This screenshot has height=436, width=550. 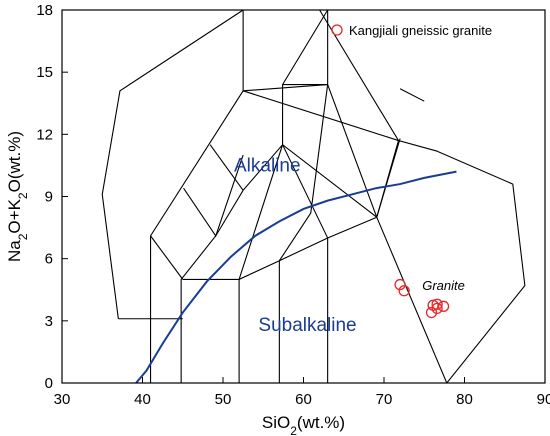 I want to click on field-label-granite: Granite, so click(x=443, y=285).